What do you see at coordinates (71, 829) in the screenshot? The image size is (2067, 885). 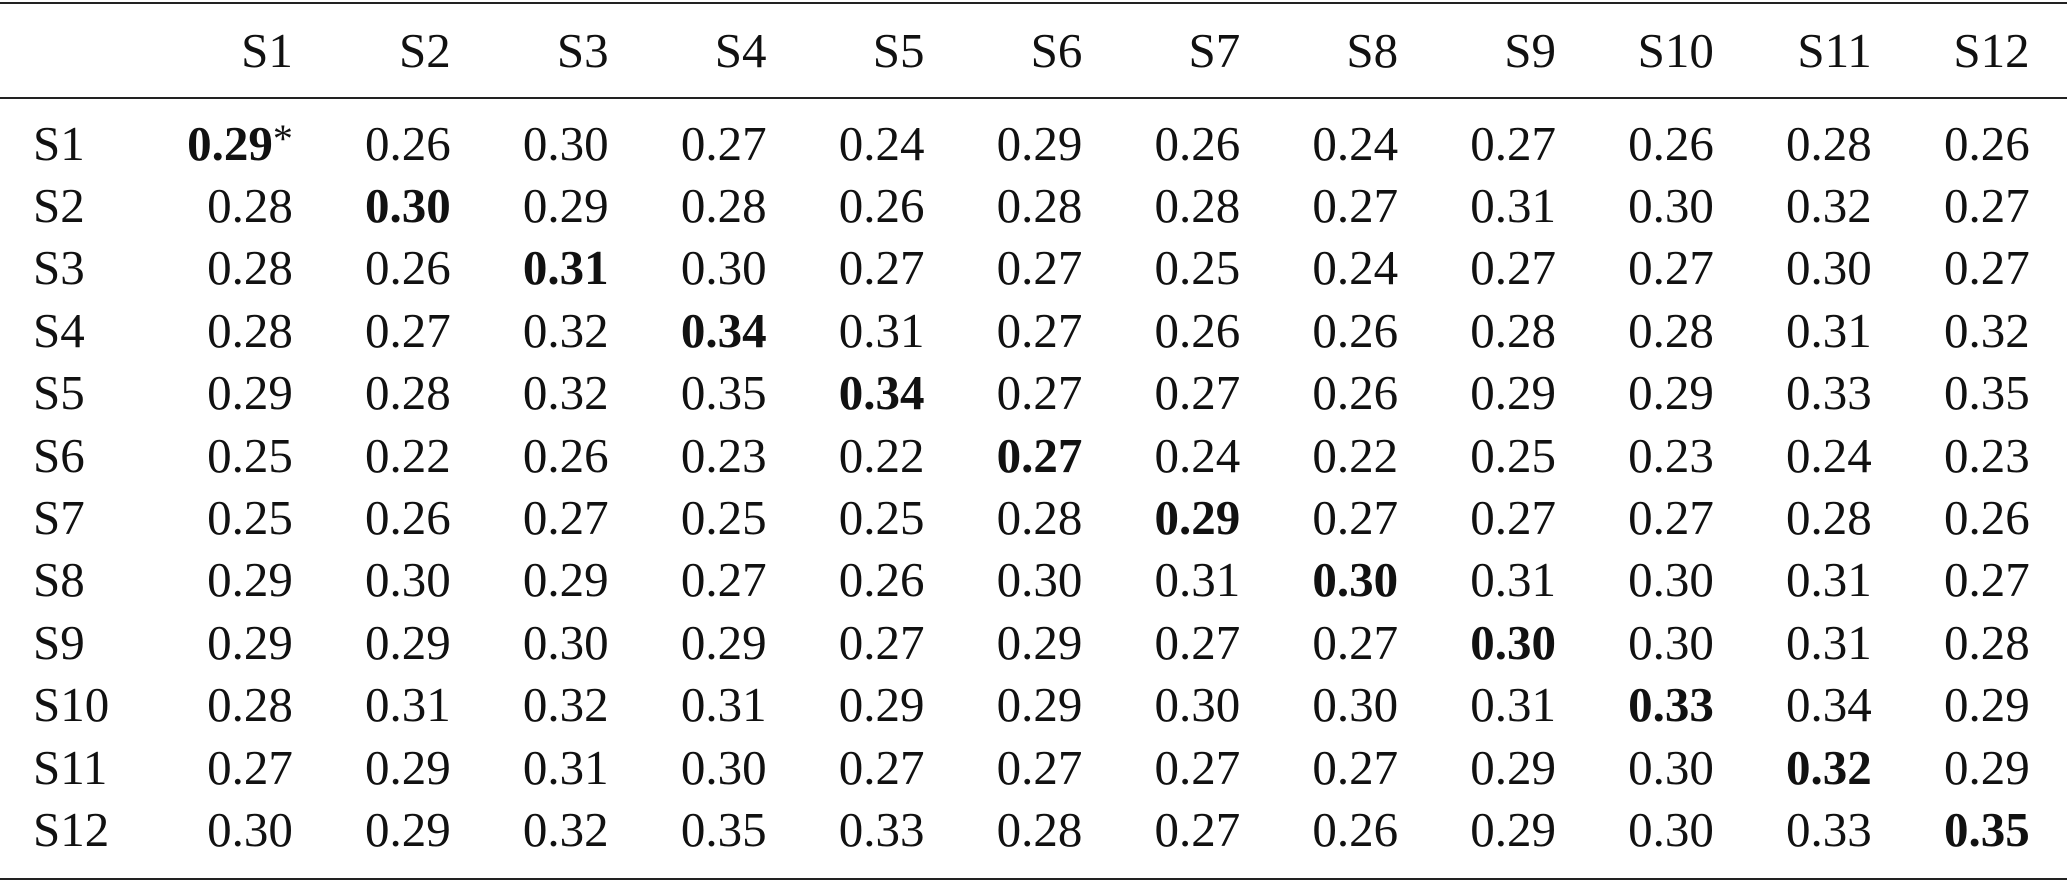 I see `row-label: S12` at bounding box center [71, 829].